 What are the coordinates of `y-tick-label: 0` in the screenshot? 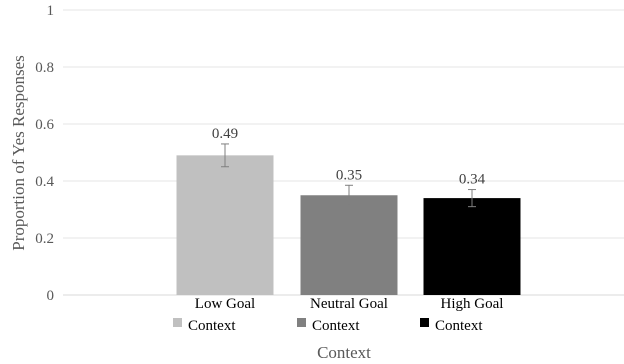 It's located at (51, 296).